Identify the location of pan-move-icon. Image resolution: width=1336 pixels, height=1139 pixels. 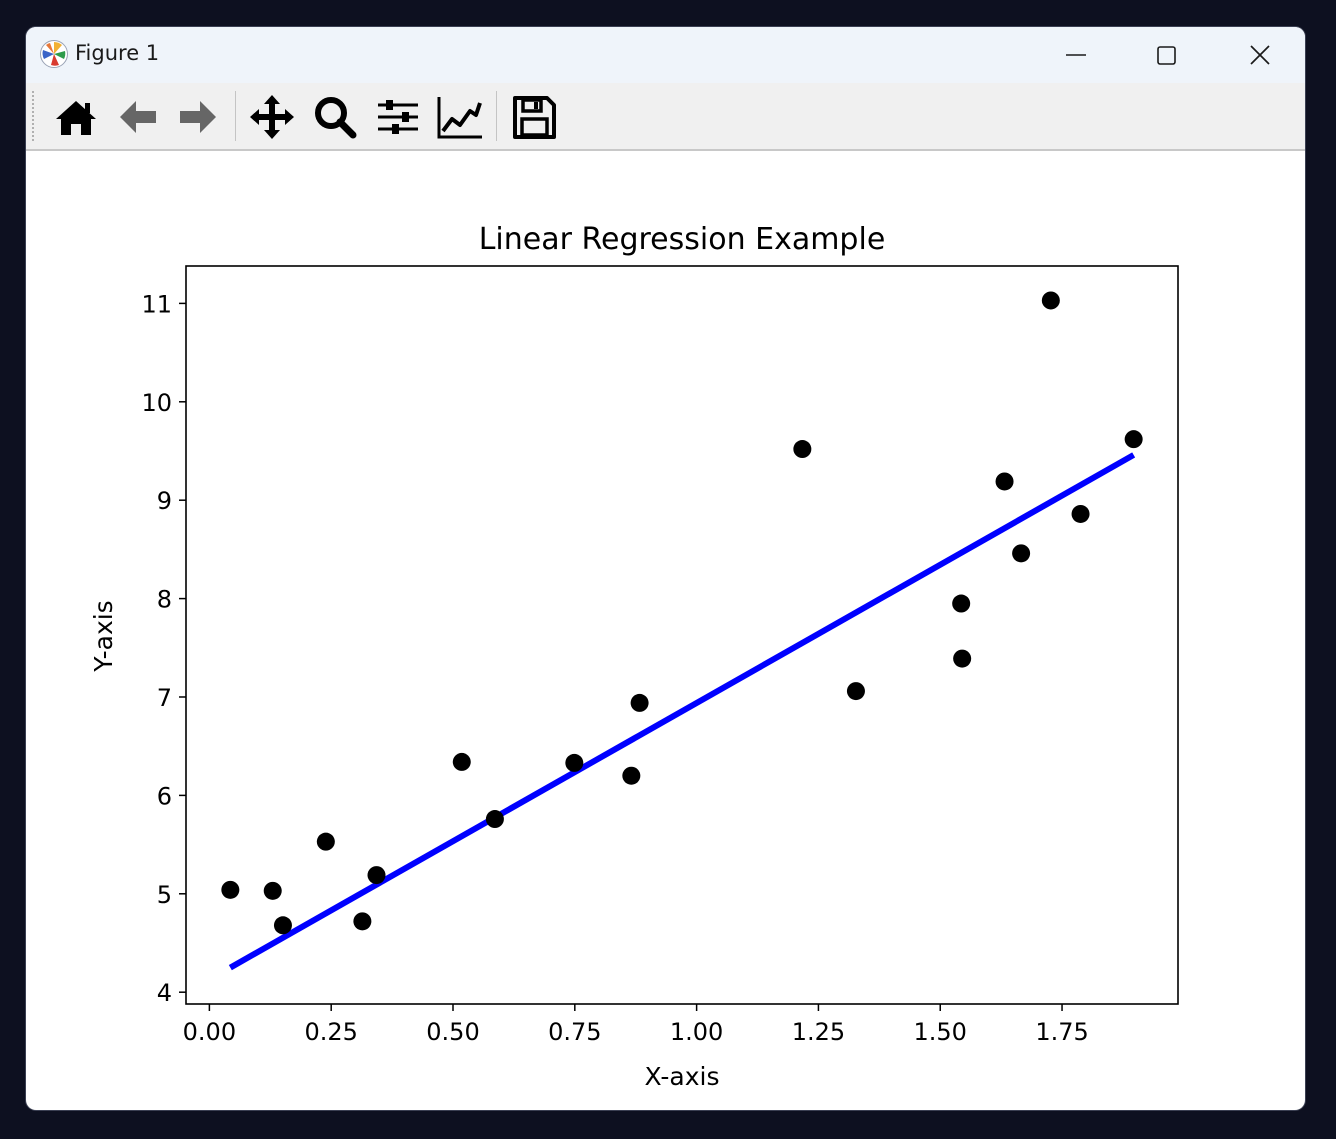
(272, 117).